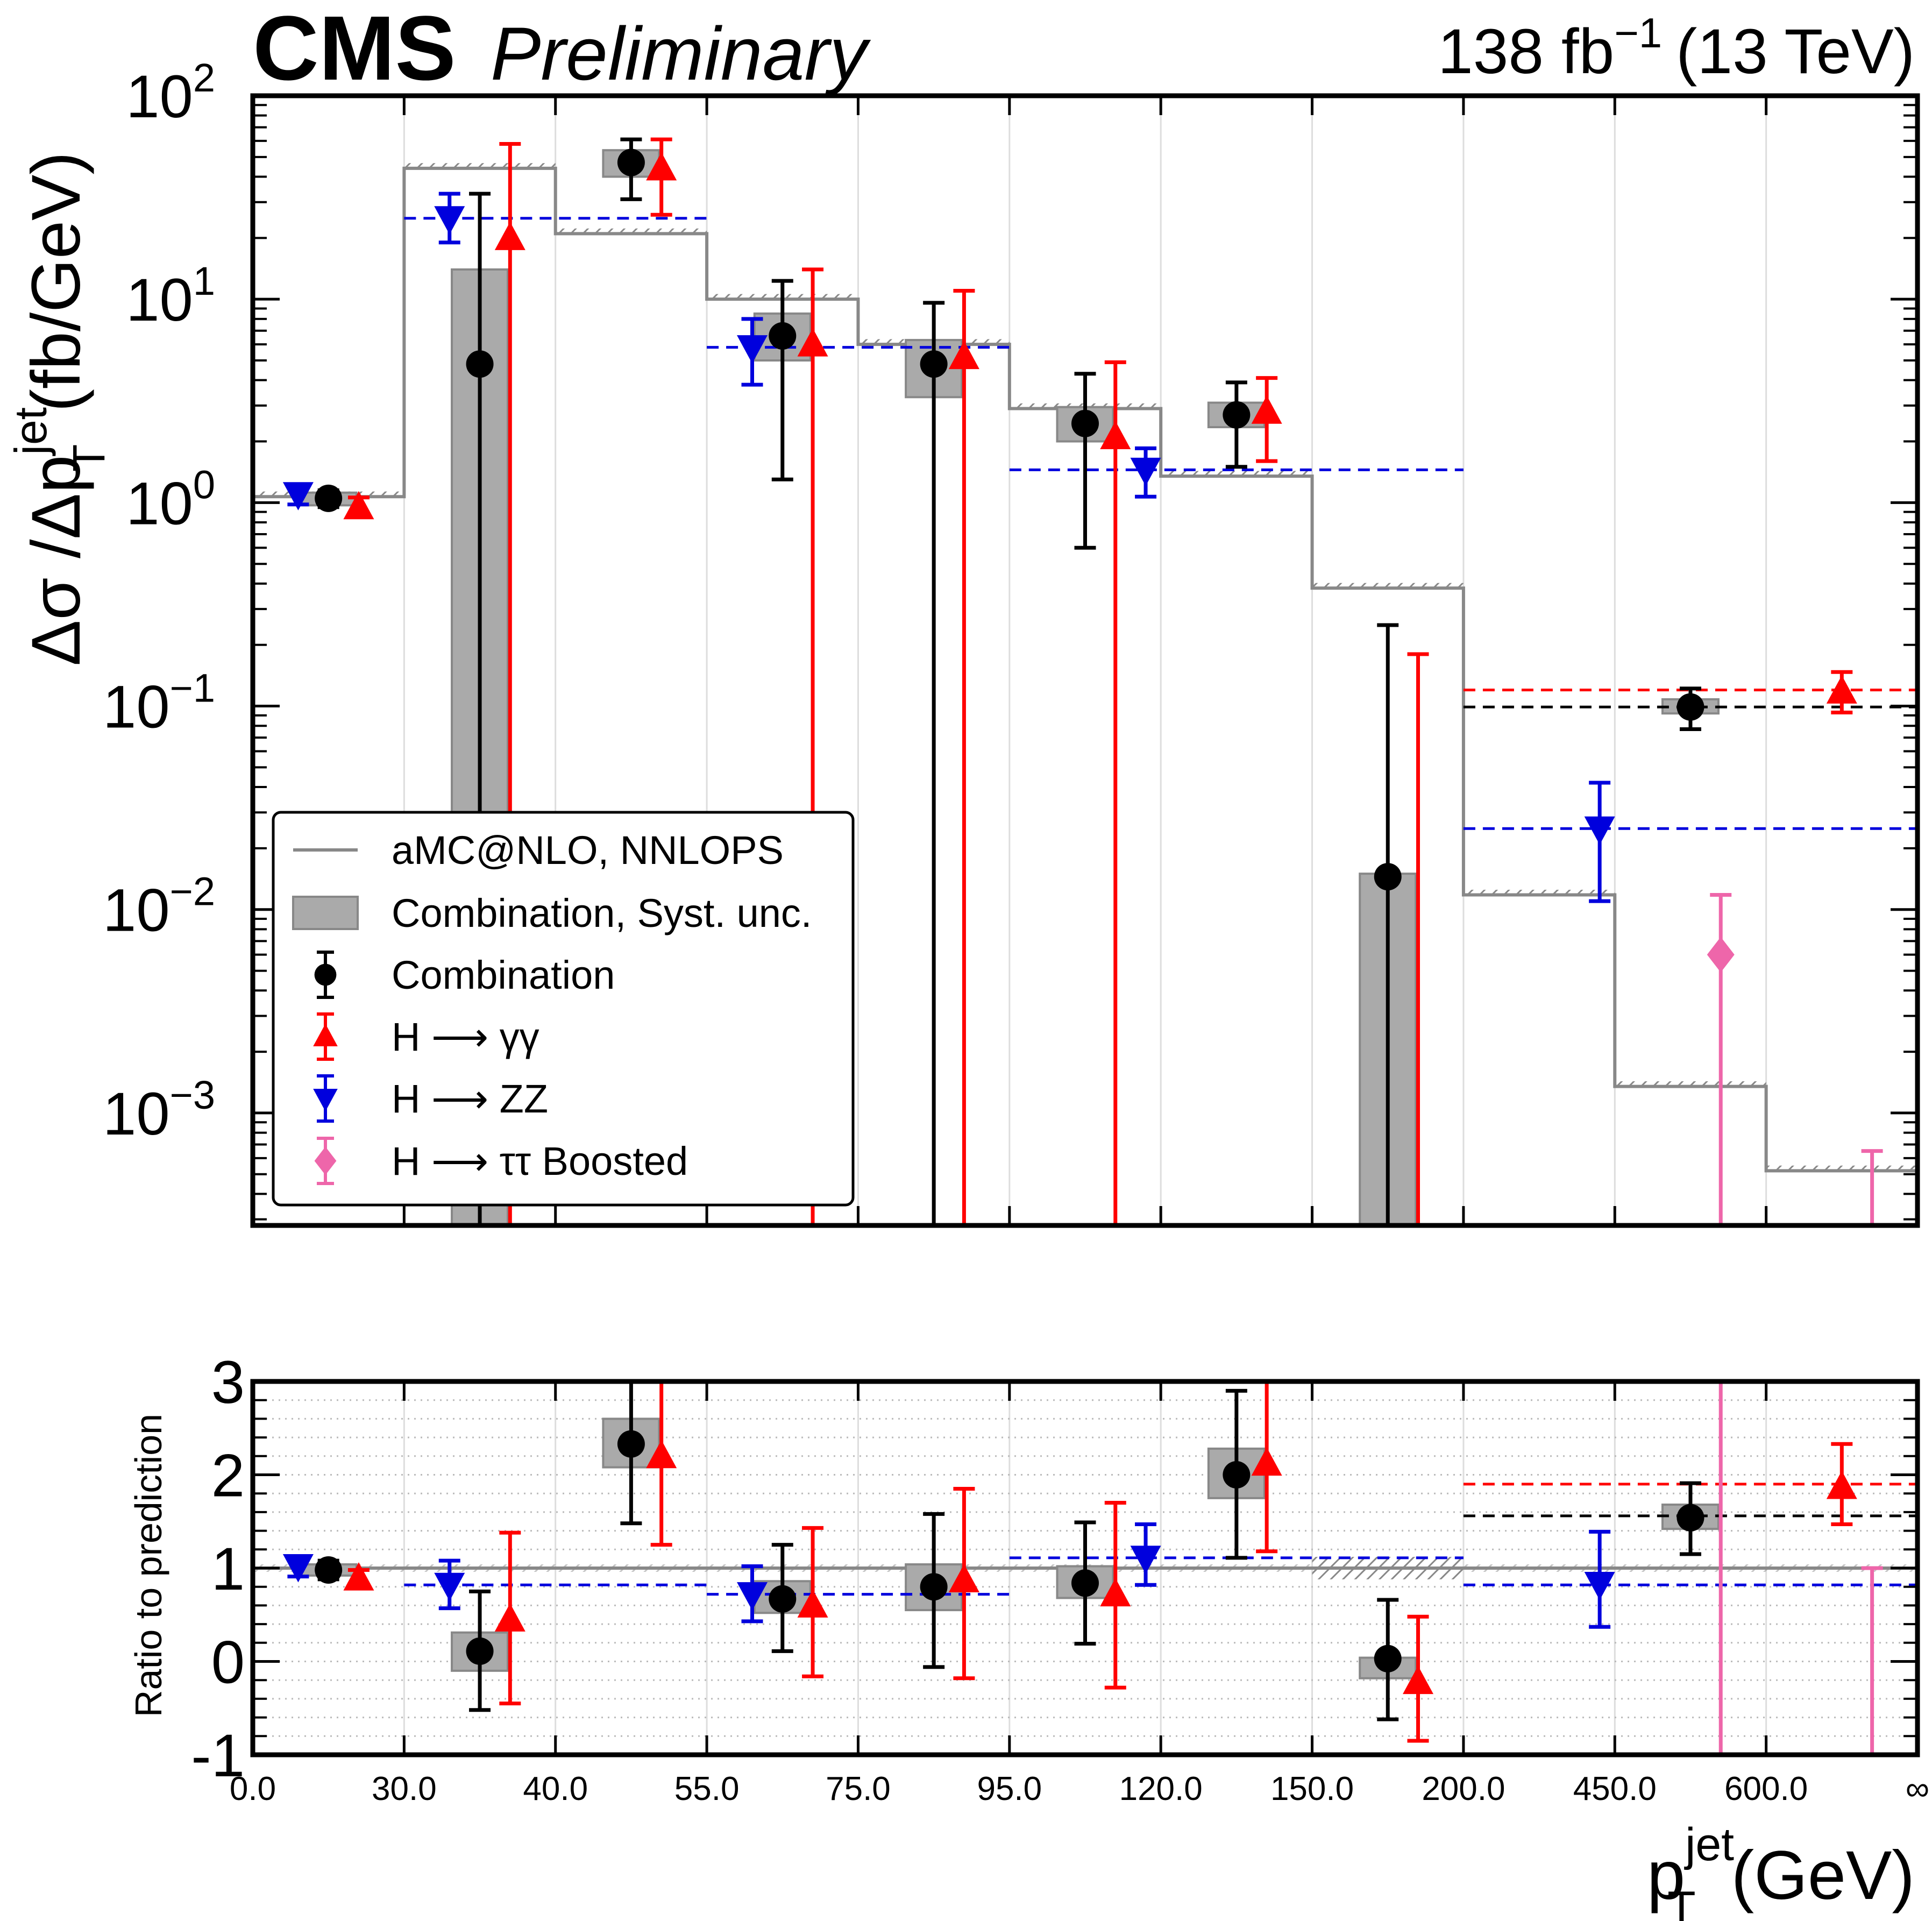 This screenshot has height=1921, width=1932. What do you see at coordinates (228, 1662) in the screenshot?
I see `ratio-y-tick-label: 0` at bounding box center [228, 1662].